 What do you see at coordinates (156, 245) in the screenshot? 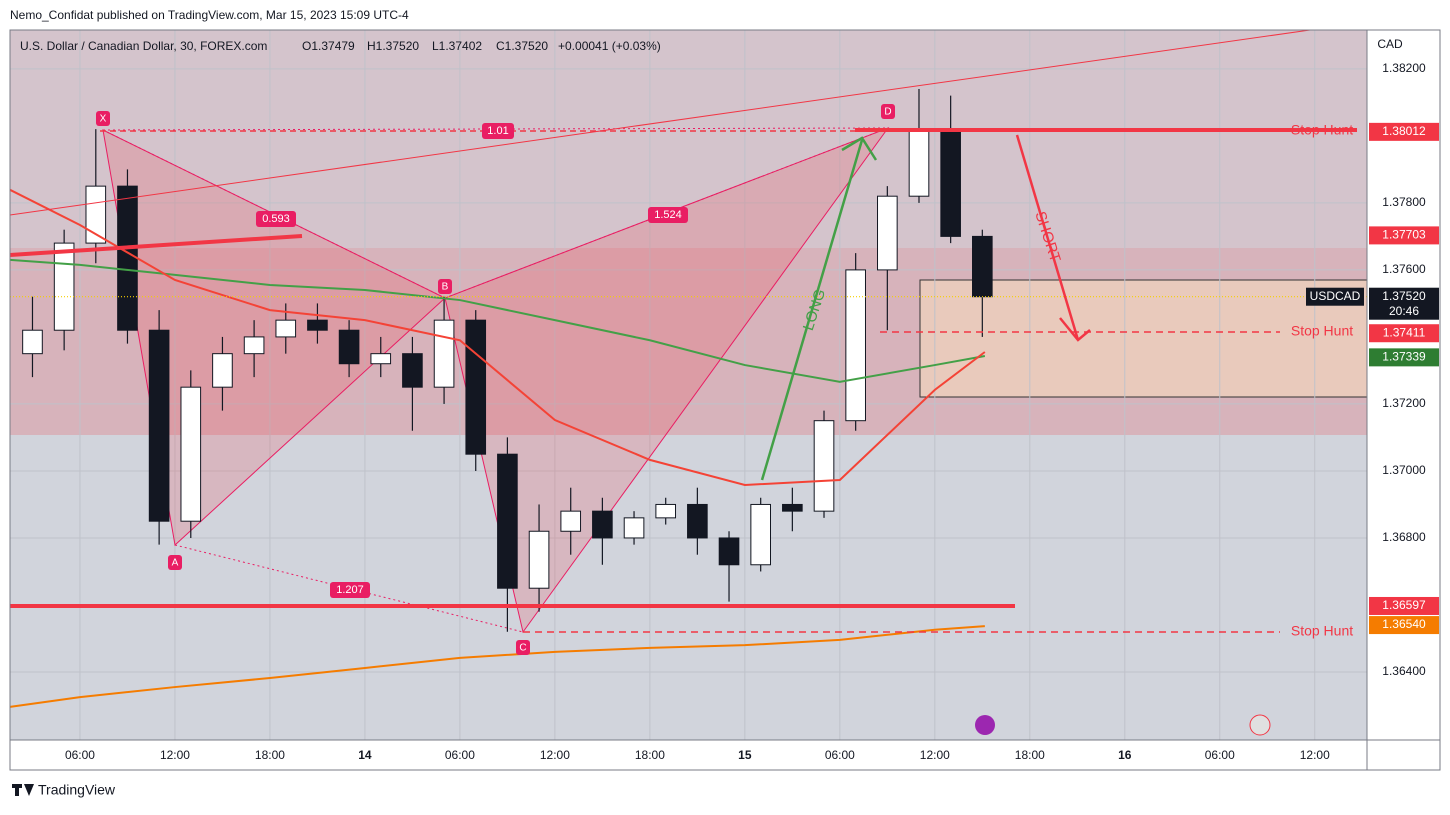
I see `trend-line` at bounding box center [156, 245].